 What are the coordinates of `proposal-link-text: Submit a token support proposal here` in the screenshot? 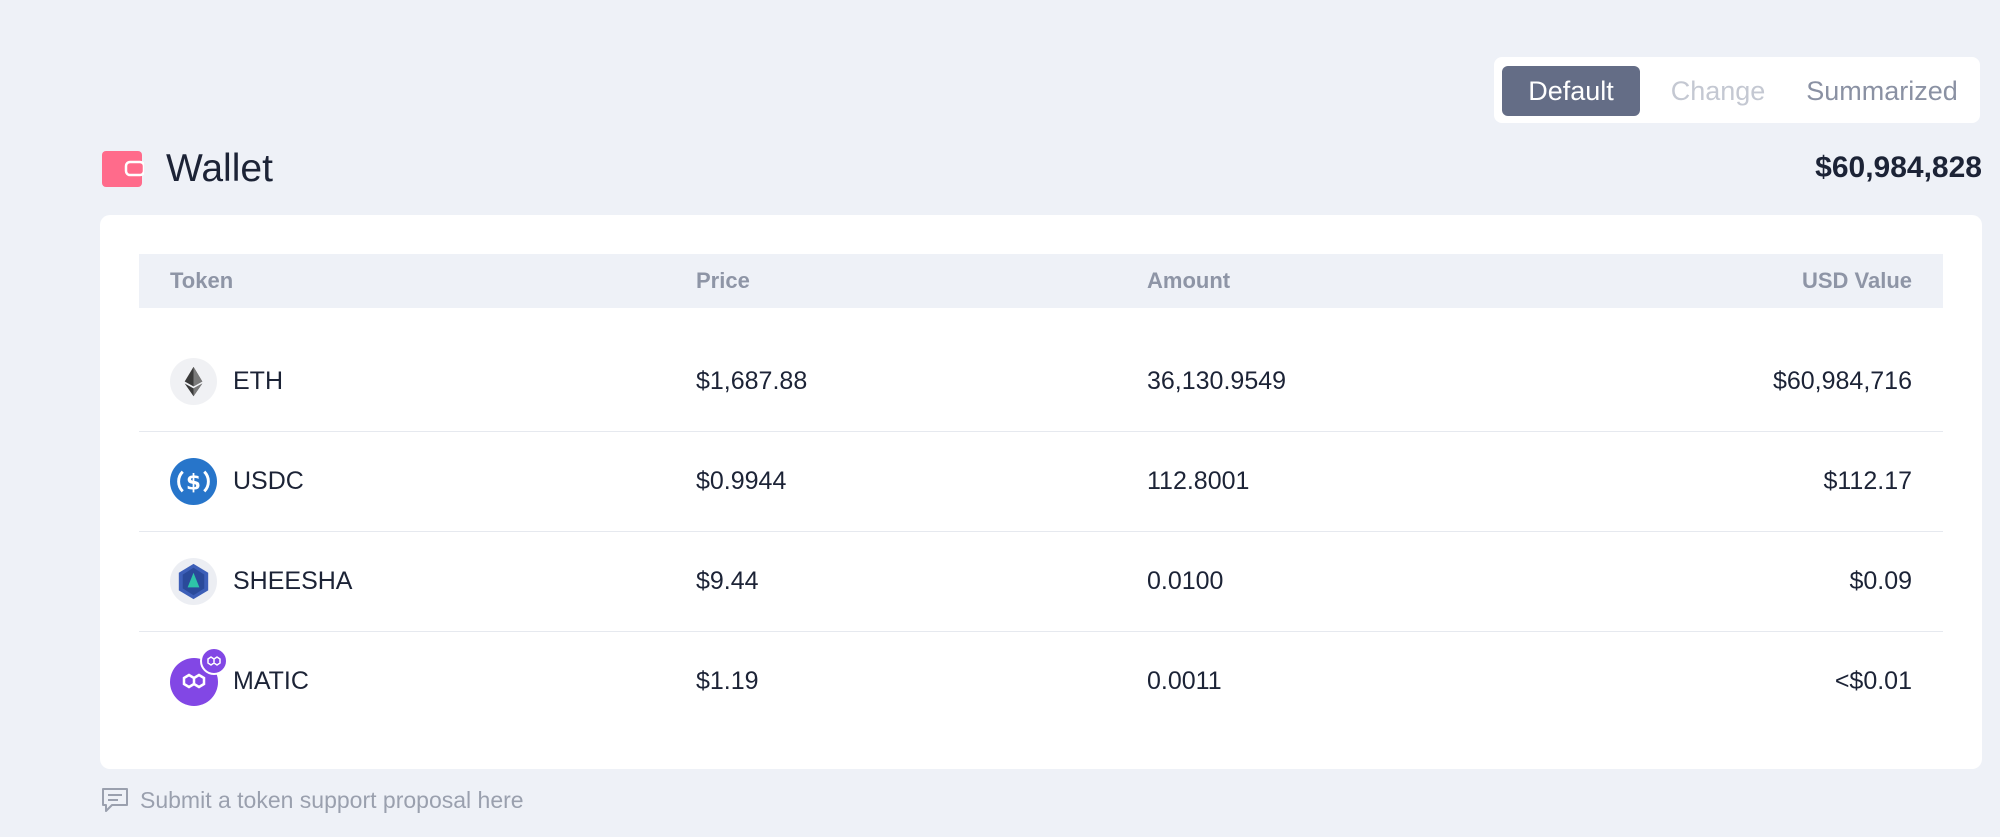 It's located at (332, 799).